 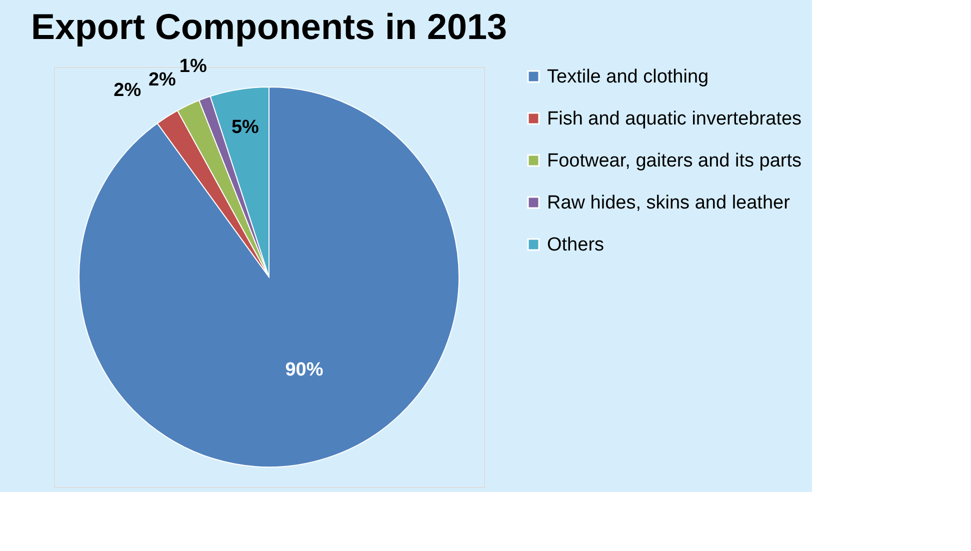 What do you see at coordinates (575, 245) in the screenshot?
I see `legend-label: Others` at bounding box center [575, 245].